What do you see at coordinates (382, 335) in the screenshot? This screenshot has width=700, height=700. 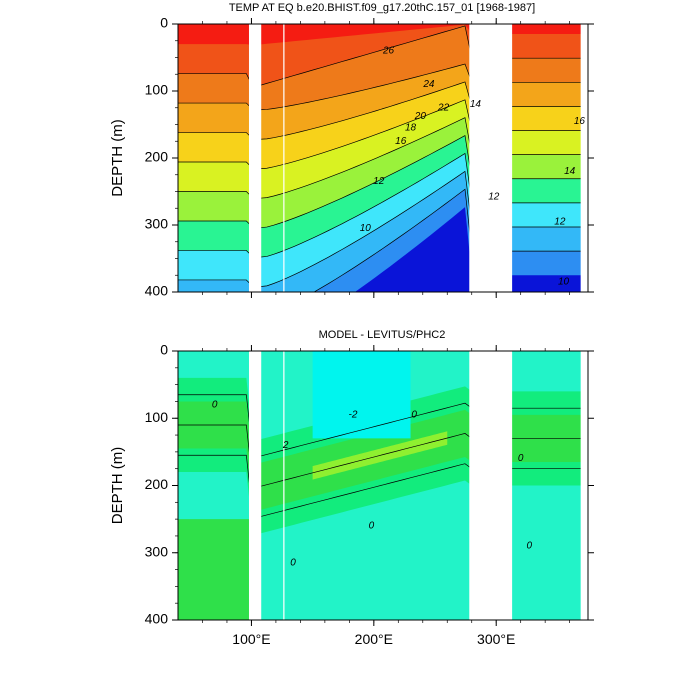 I see `bottom-title: MODEL - LEVITUS/PHC2` at bounding box center [382, 335].